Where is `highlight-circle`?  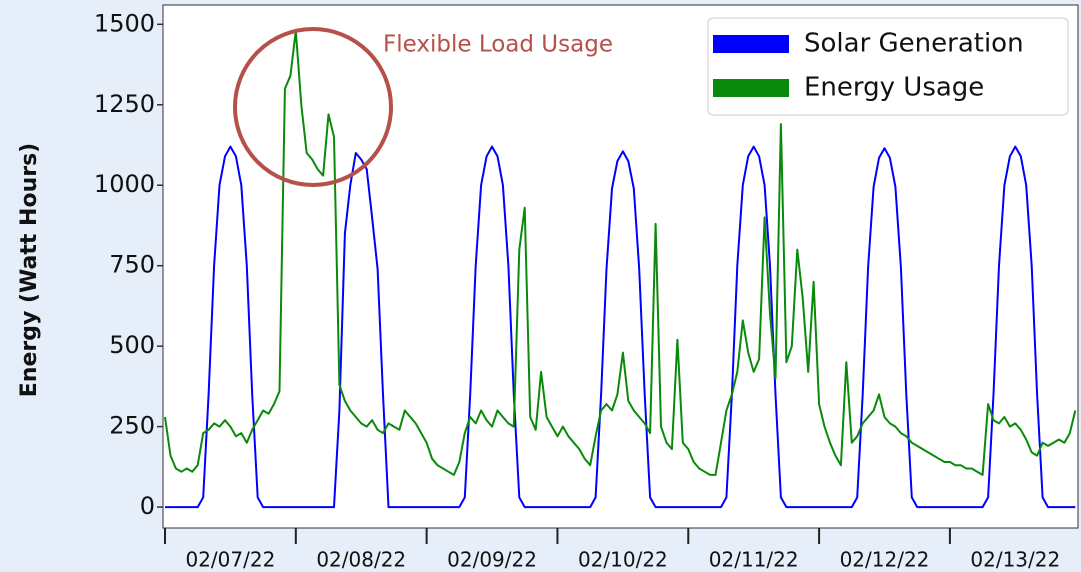 highlight-circle is located at coordinates (313, 107).